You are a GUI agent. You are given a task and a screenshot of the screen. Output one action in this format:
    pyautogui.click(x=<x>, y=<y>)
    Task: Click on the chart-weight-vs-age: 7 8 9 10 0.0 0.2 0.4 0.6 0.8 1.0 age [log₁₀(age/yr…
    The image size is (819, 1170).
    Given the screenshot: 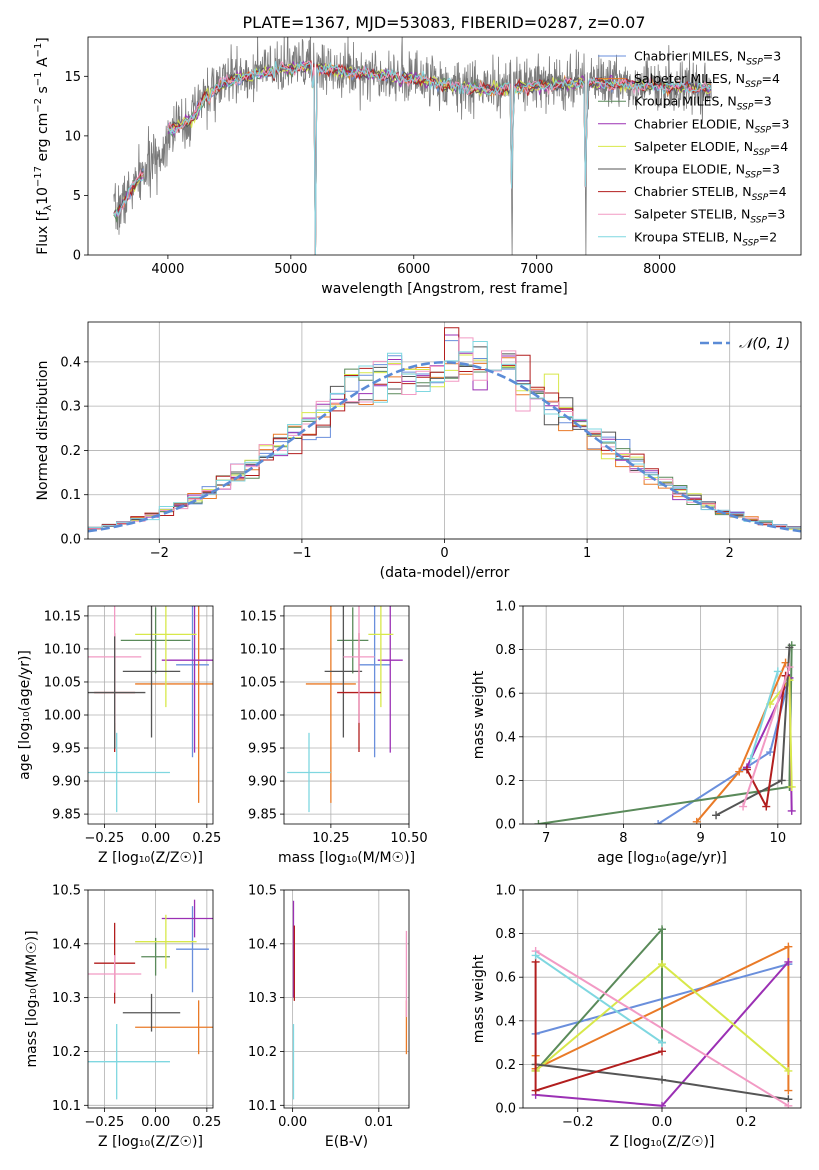 What is the action you would take?
    pyautogui.click(x=636, y=733)
    